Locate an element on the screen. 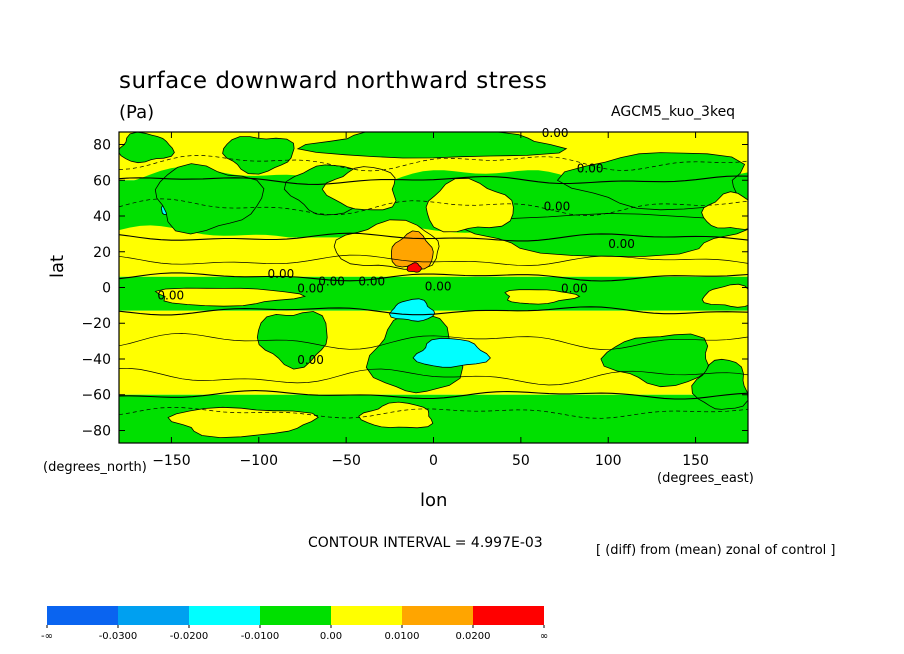  x-axis-label: lon is located at coordinates (434, 500).